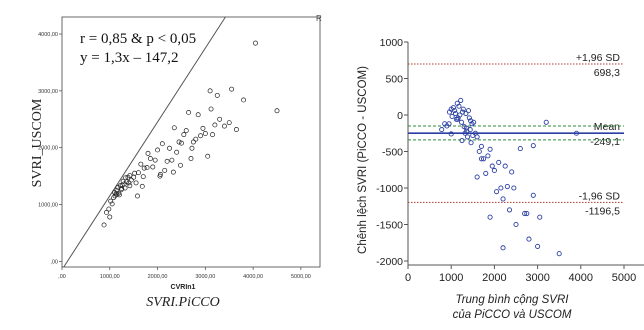  What do you see at coordinates (513, 300) in the screenshot?
I see `right-x-axis-label-line1: Trung bình cộng SVRI` at bounding box center [513, 300].